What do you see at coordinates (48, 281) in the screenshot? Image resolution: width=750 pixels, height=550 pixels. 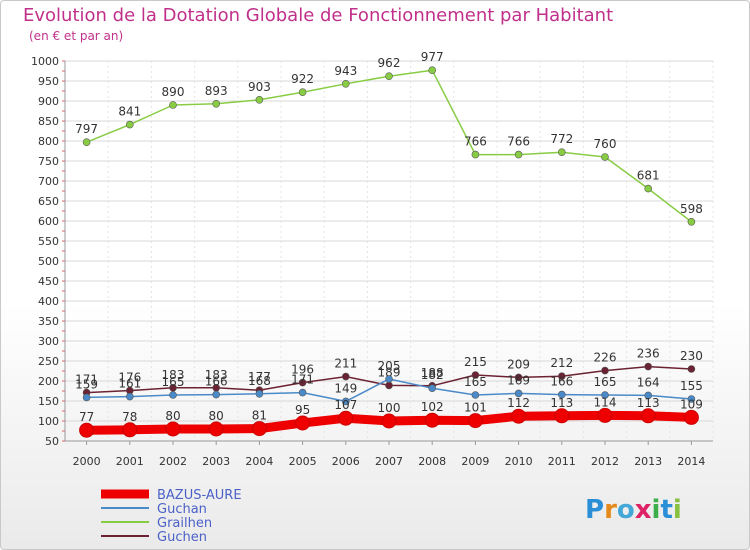 I see `y-tick-label: 450` at bounding box center [48, 281].